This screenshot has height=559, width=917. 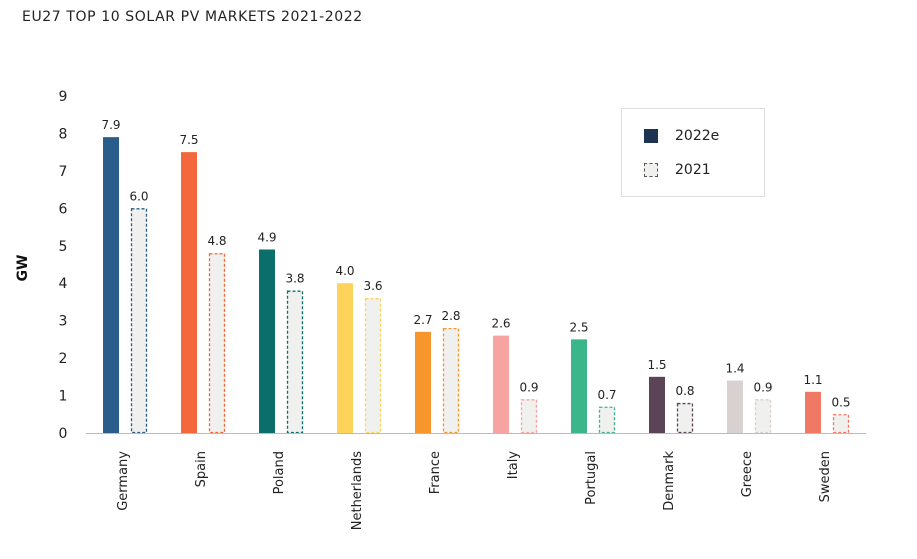 What do you see at coordinates (500, 324) in the screenshot?
I see `data-label-2022e: 2.6` at bounding box center [500, 324].